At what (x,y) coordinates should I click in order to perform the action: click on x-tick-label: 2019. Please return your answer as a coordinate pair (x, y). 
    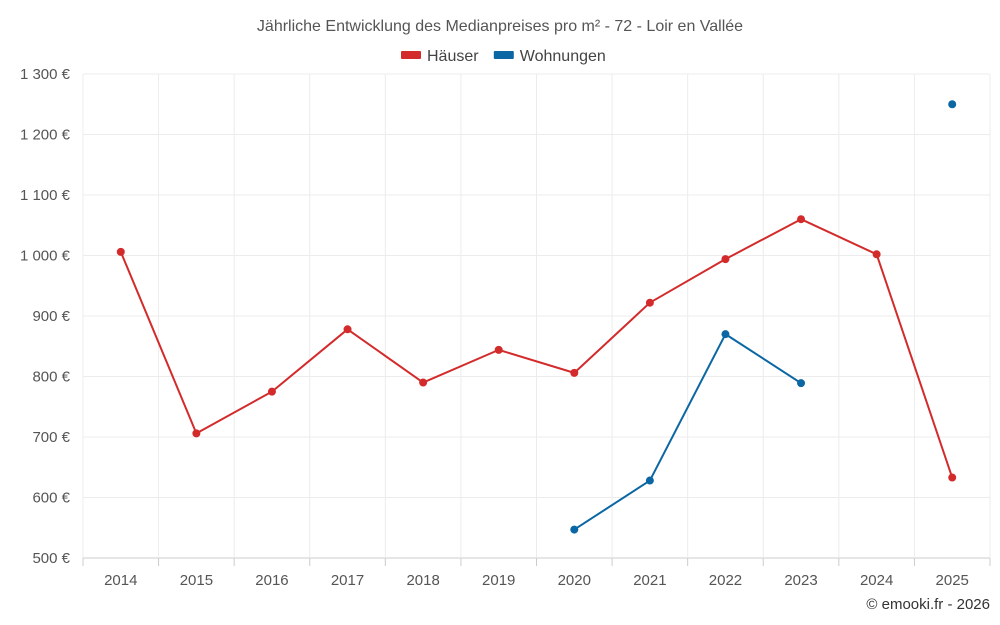
    Looking at the image, I should click on (498, 580).